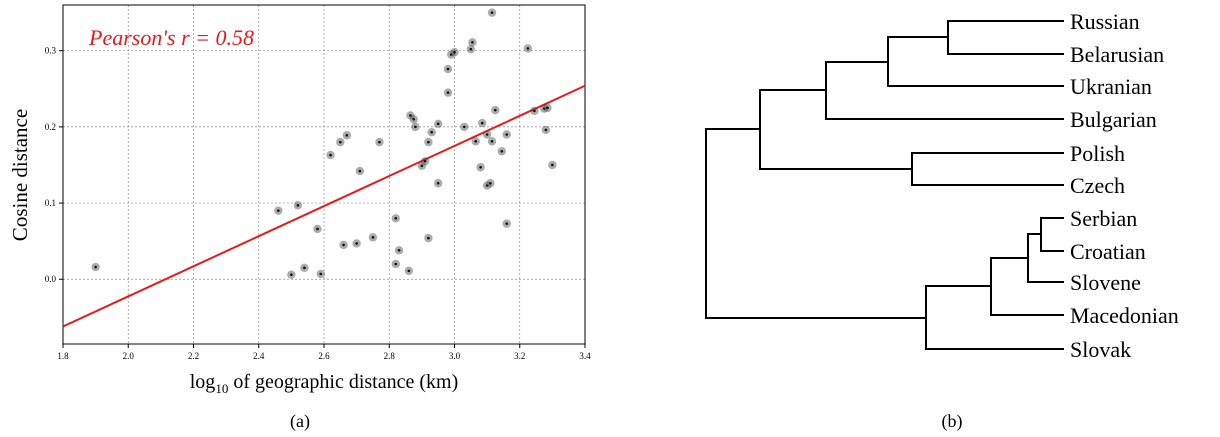  What do you see at coordinates (63, 356) in the screenshot?
I see `x-tick-label: 1.8` at bounding box center [63, 356].